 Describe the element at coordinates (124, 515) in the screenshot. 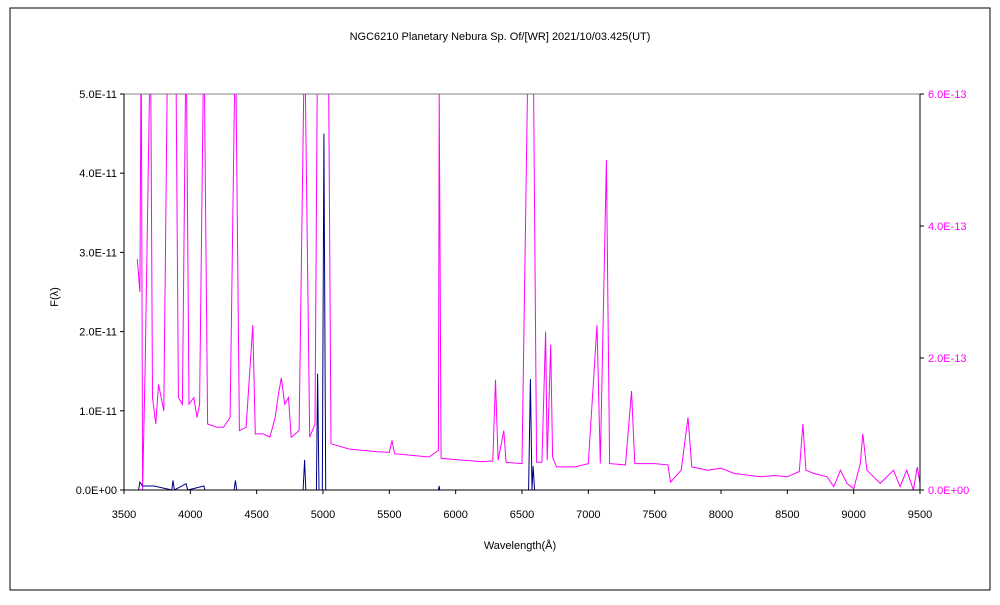

I see `x-tick-label: 3500` at that location.